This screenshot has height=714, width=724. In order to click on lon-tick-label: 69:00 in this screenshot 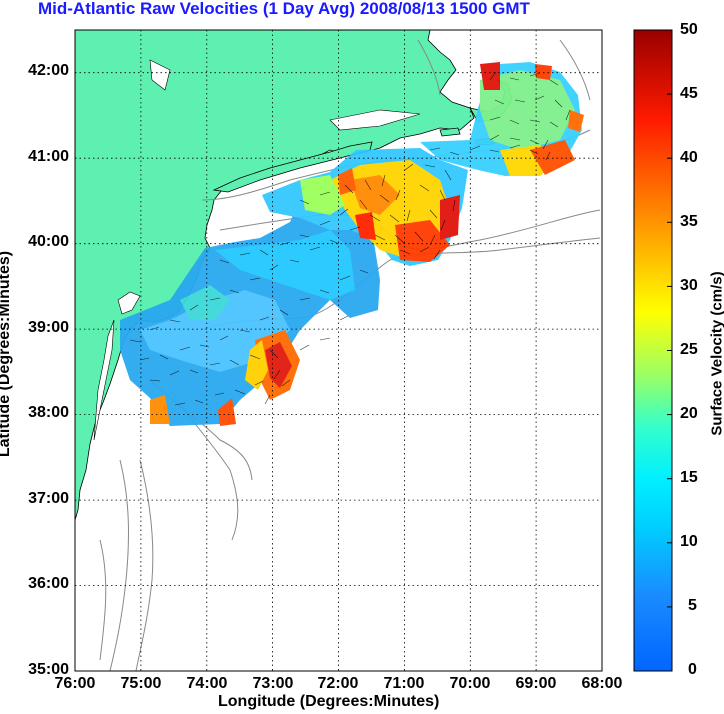, I will do `click(536, 683)`.